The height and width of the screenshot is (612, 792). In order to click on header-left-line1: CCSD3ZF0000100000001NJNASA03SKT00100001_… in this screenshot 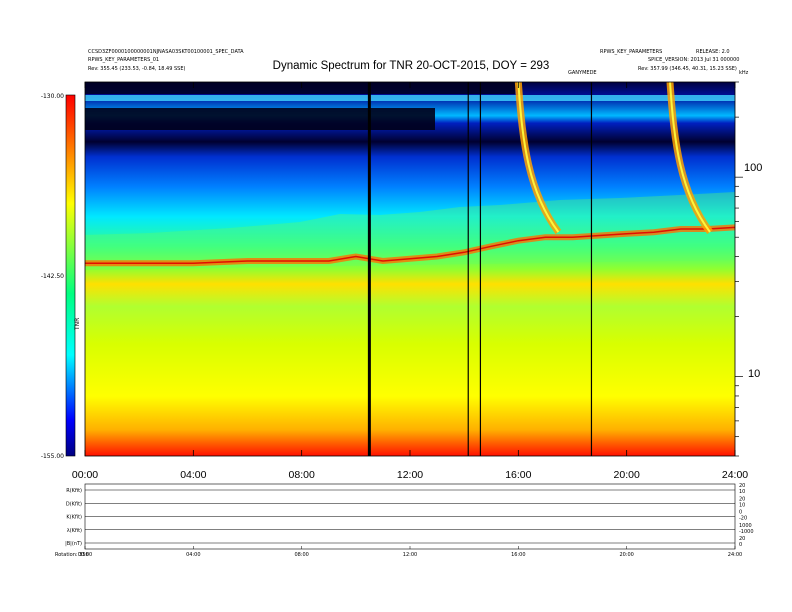, I will do `click(166, 52)`.